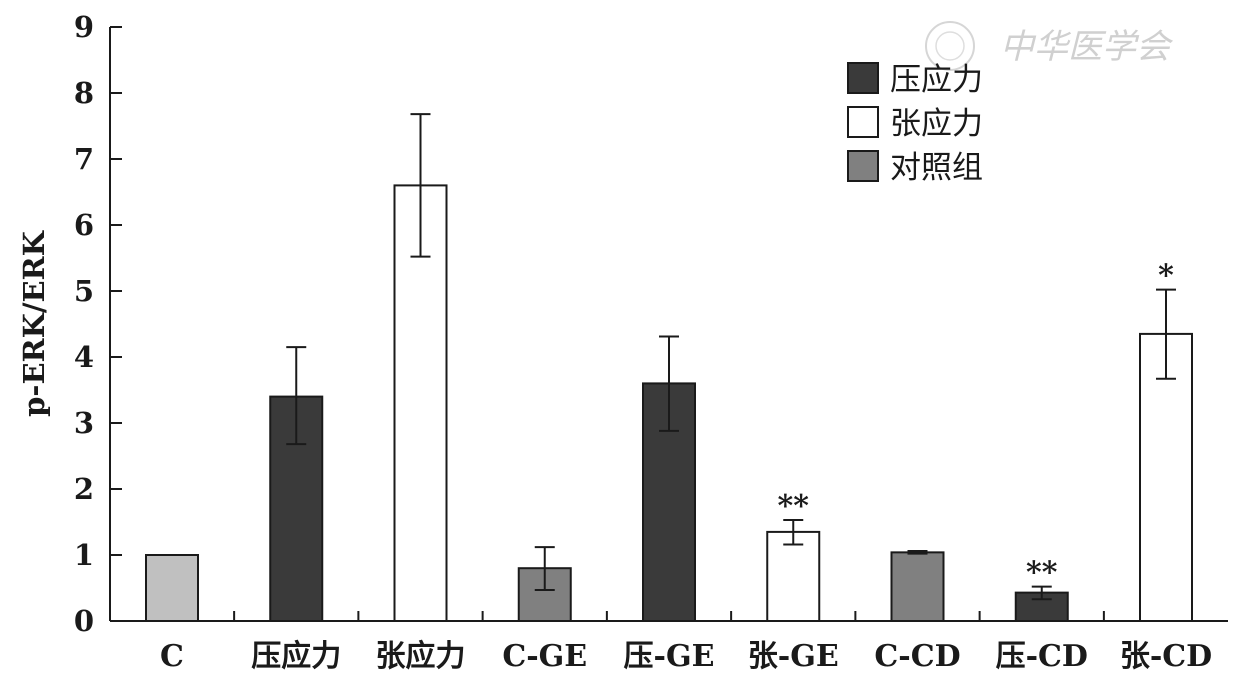 This screenshot has width=1240, height=679. What do you see at coordinates (84, 225) in the screenshot?
I see `y-tick-label: 6` at bounding box center [84, 225].